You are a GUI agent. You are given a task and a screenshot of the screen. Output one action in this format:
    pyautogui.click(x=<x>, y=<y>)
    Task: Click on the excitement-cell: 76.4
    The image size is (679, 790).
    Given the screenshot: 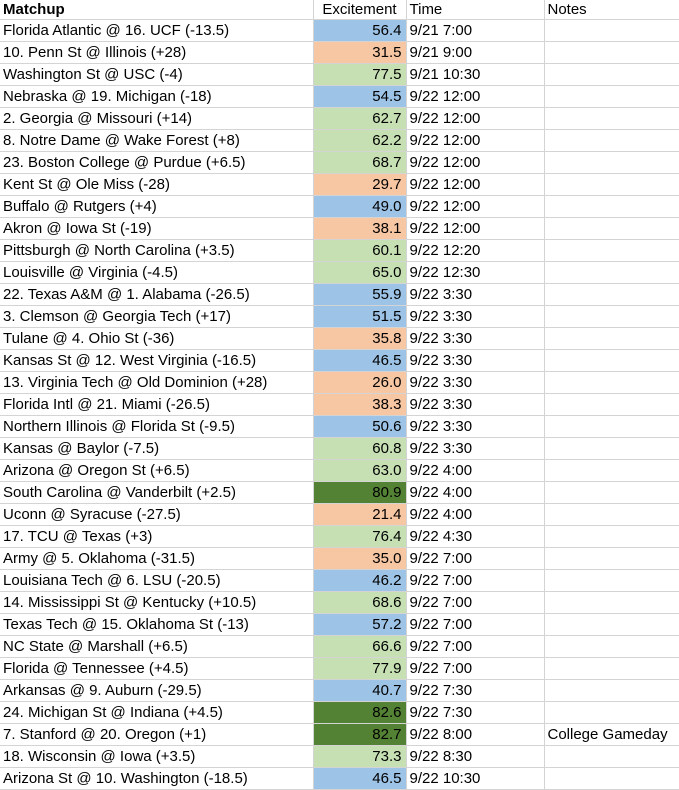 What is the action you would take?
    pyautogui.click(x=360, y=536)
    